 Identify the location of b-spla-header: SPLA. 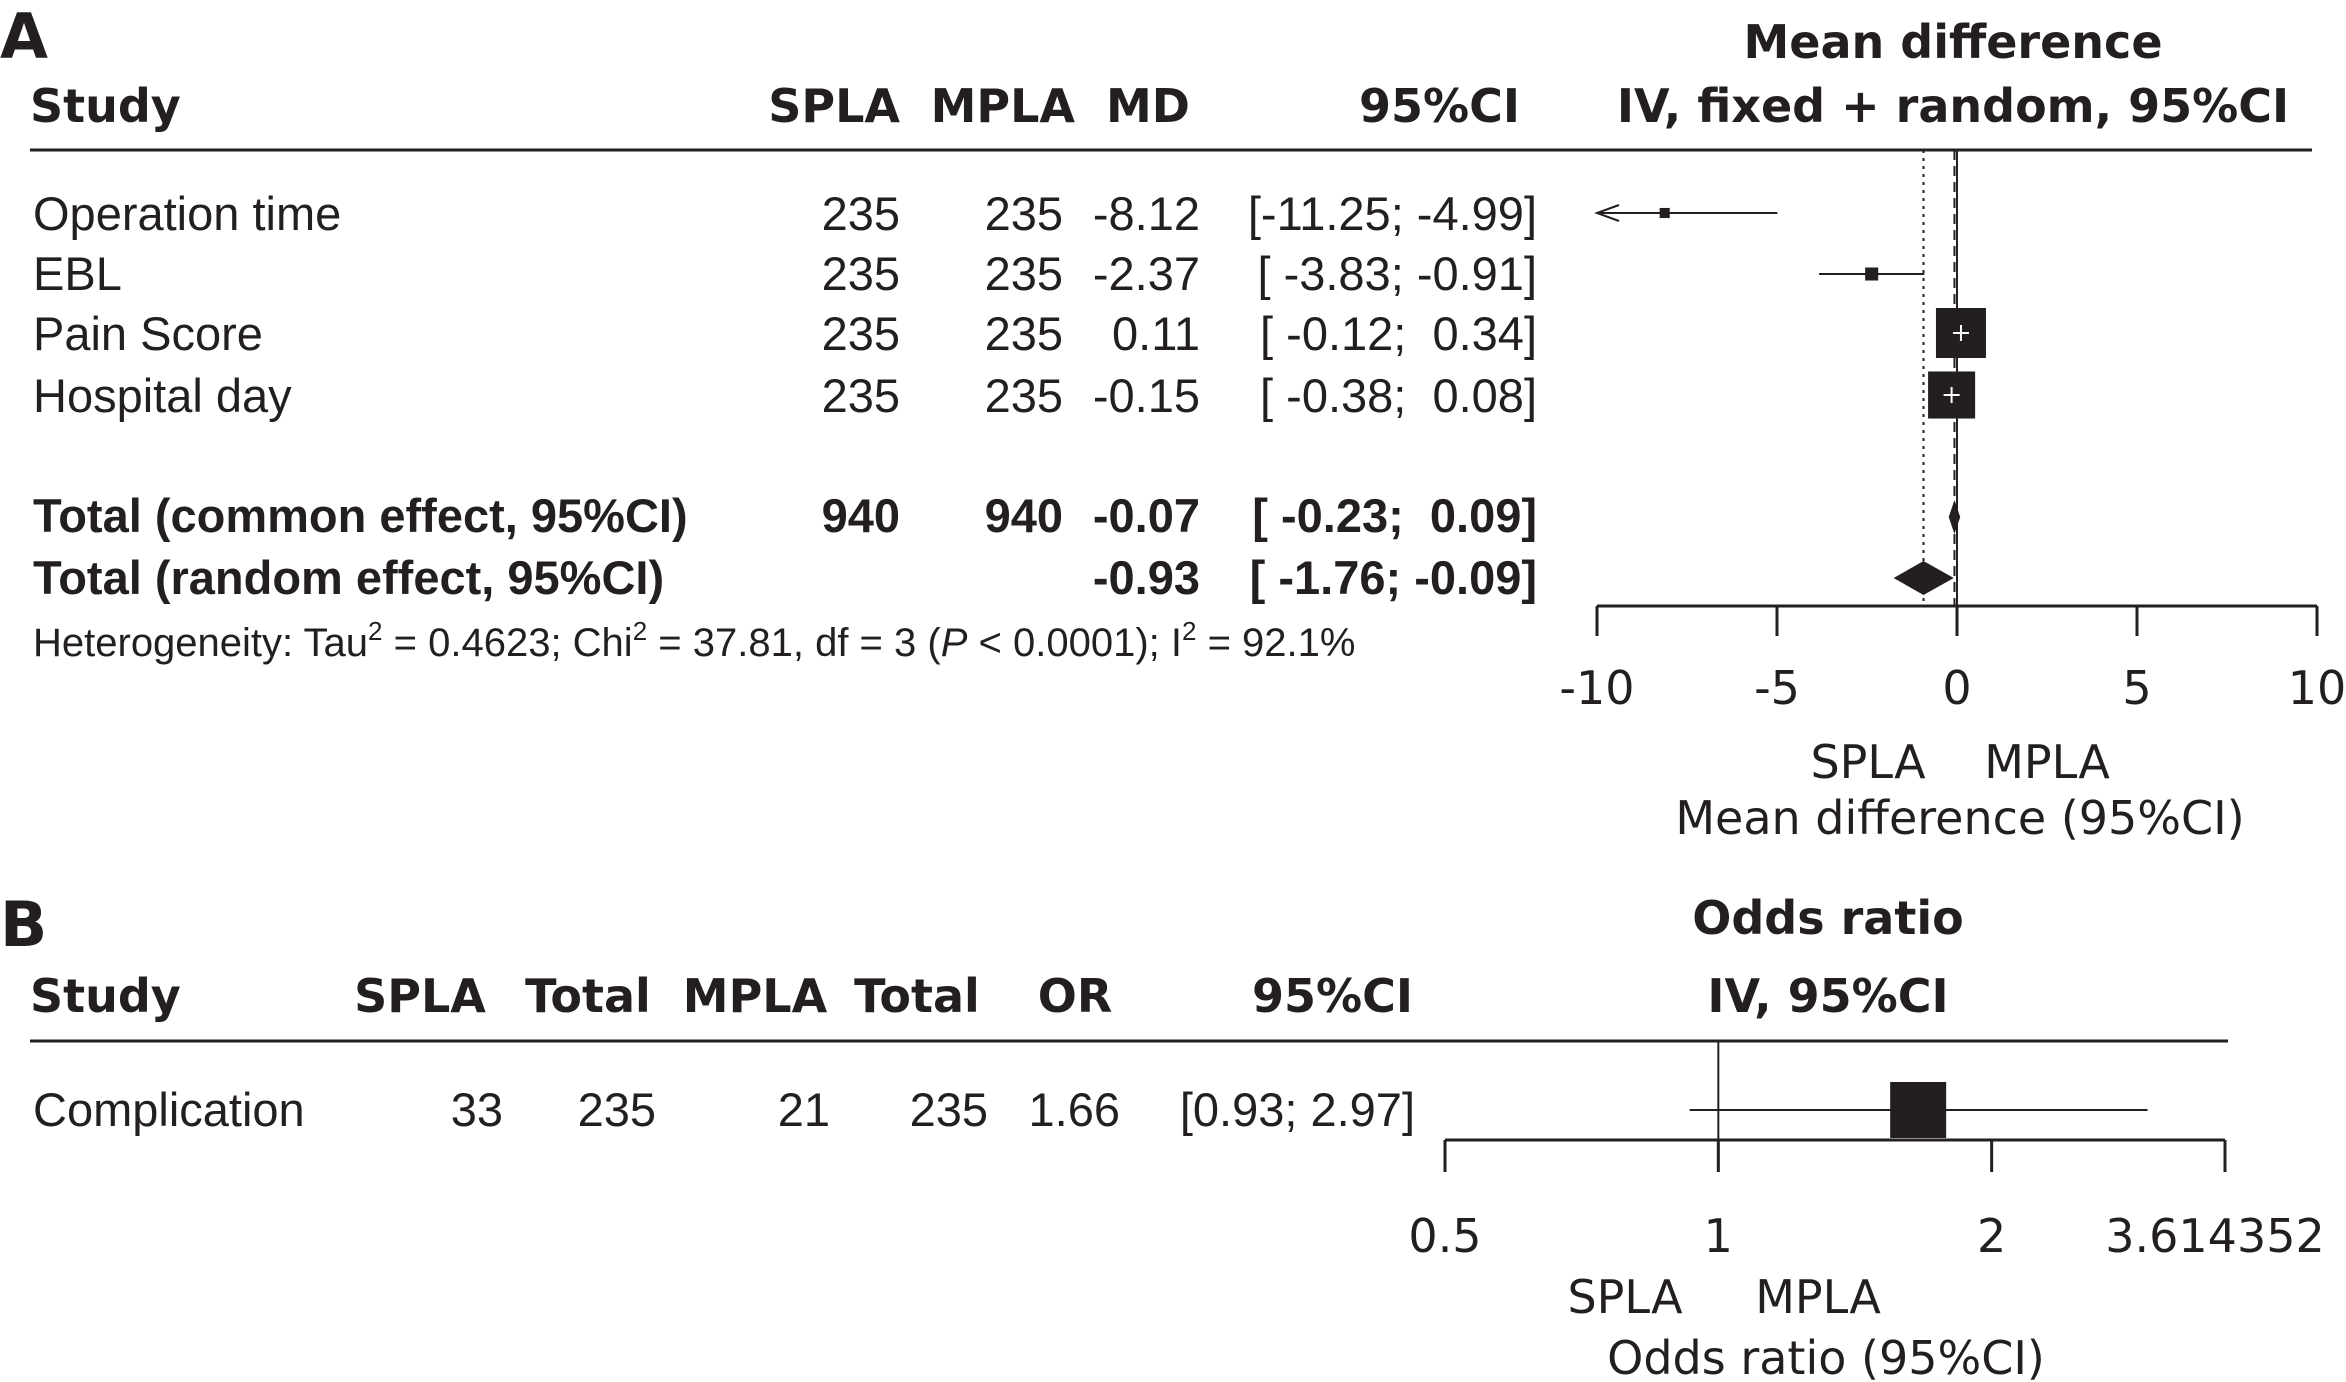
(420, 996).